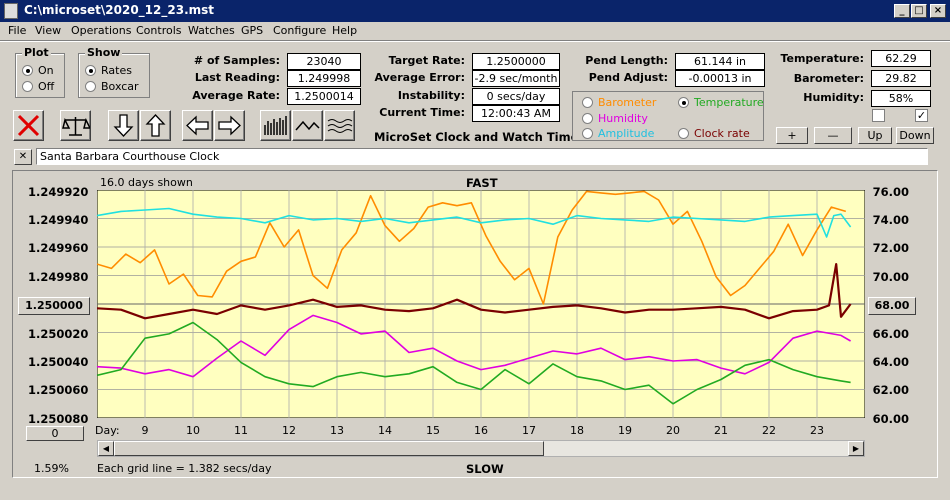 This screenshot has width=950, height=500. I want to click on show-group-label: Show, so click(104, 52).